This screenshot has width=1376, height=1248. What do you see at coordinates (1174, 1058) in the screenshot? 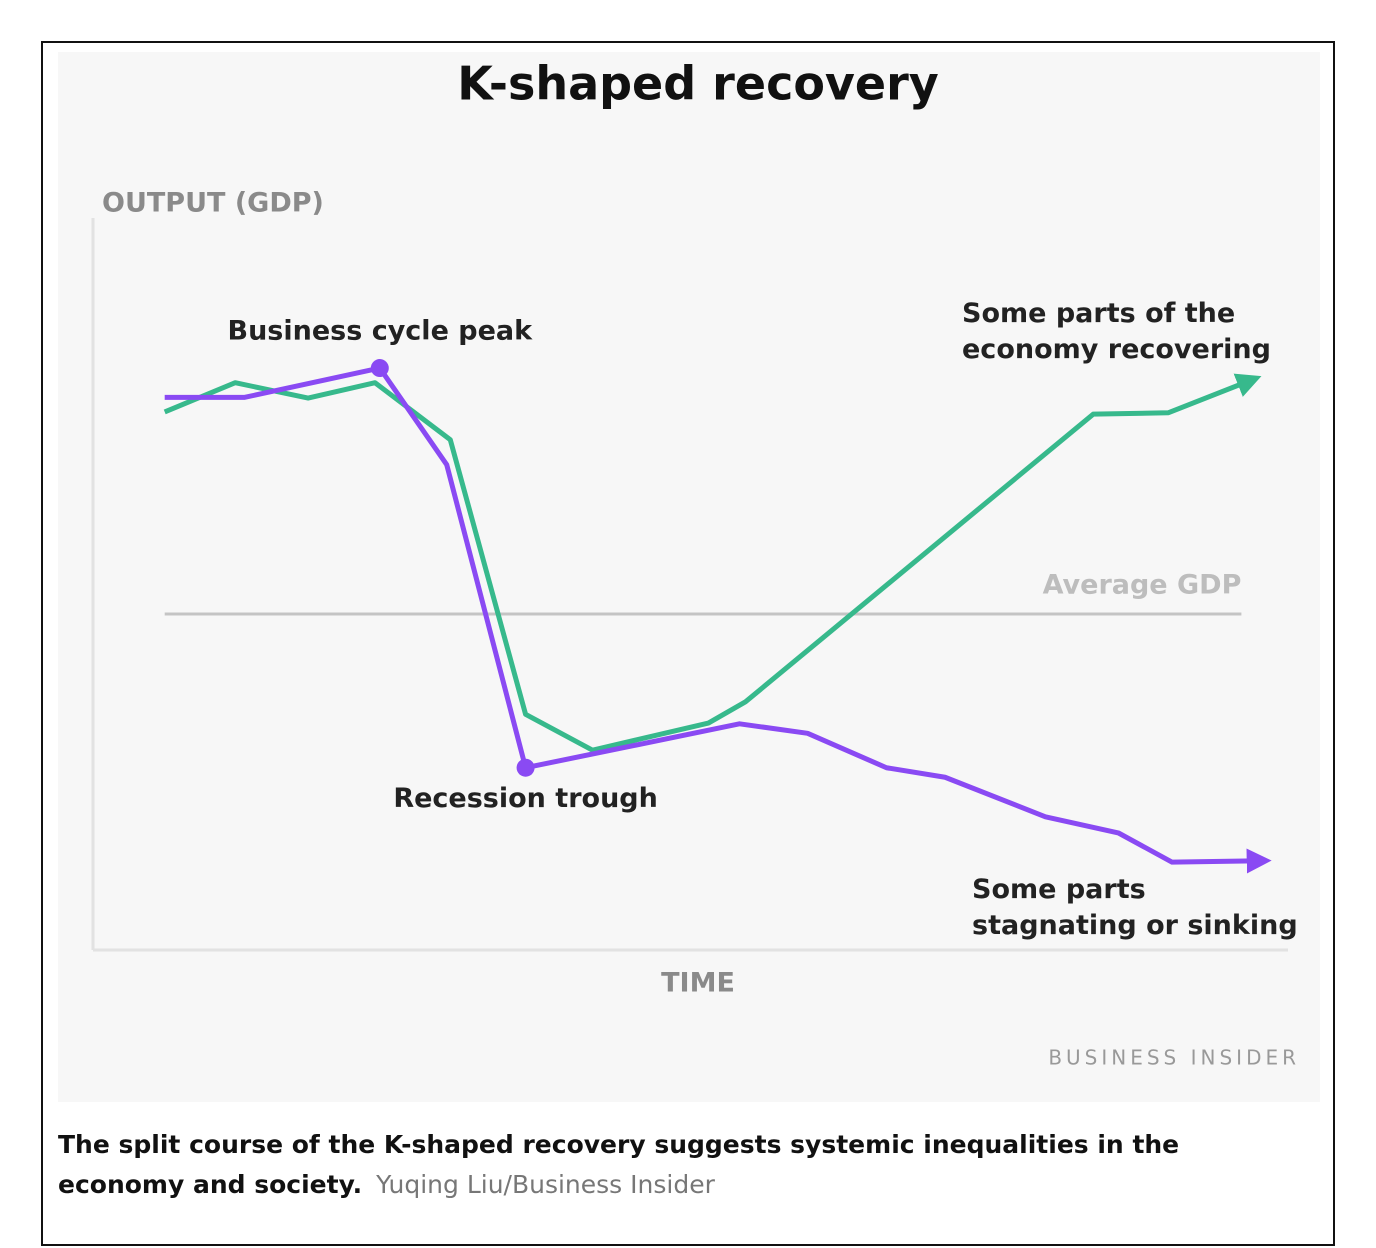
I see `source: BUSINESS INSIDER` at bounding box center [1174, 1058].